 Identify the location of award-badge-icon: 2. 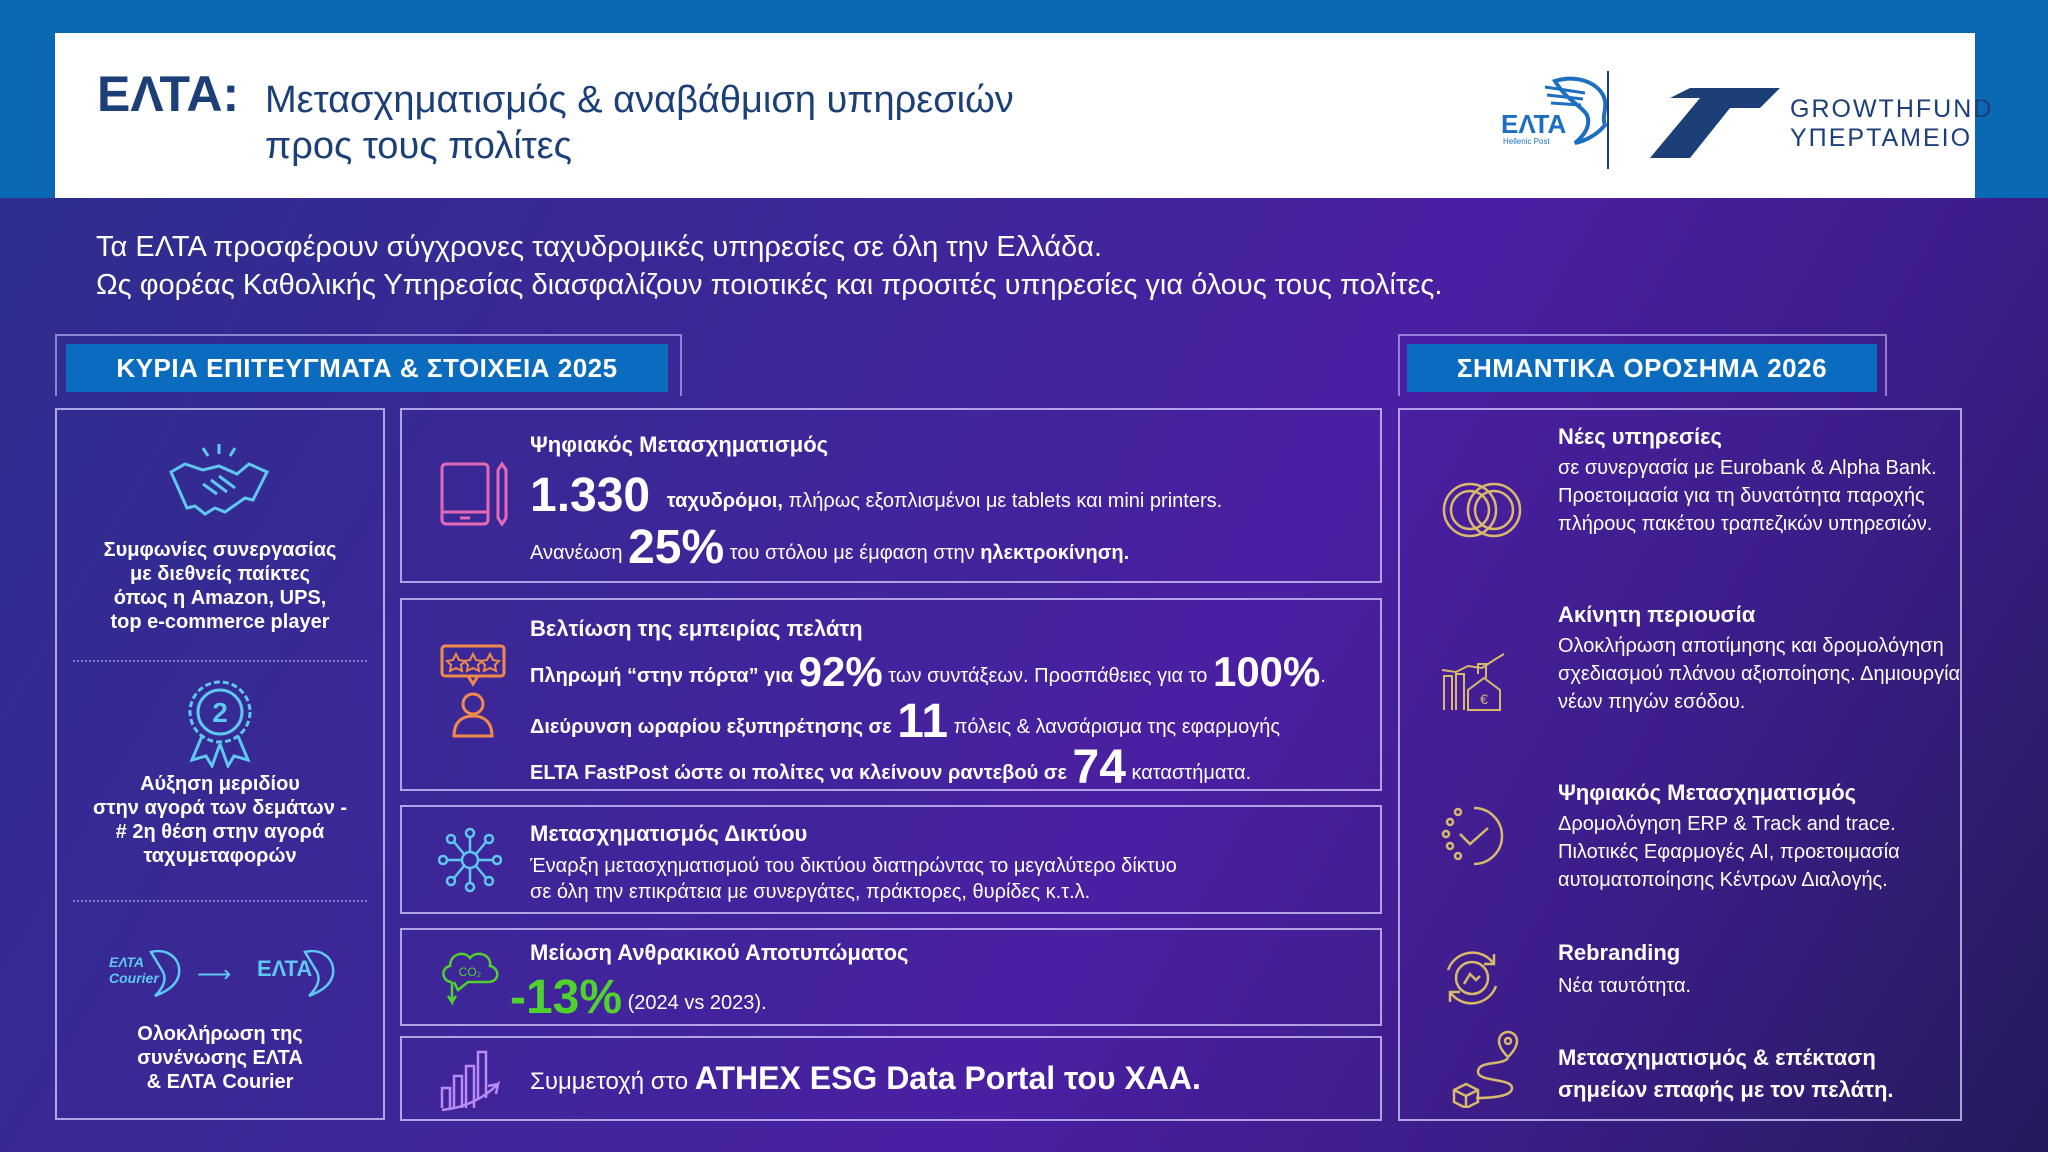
(220, 724).